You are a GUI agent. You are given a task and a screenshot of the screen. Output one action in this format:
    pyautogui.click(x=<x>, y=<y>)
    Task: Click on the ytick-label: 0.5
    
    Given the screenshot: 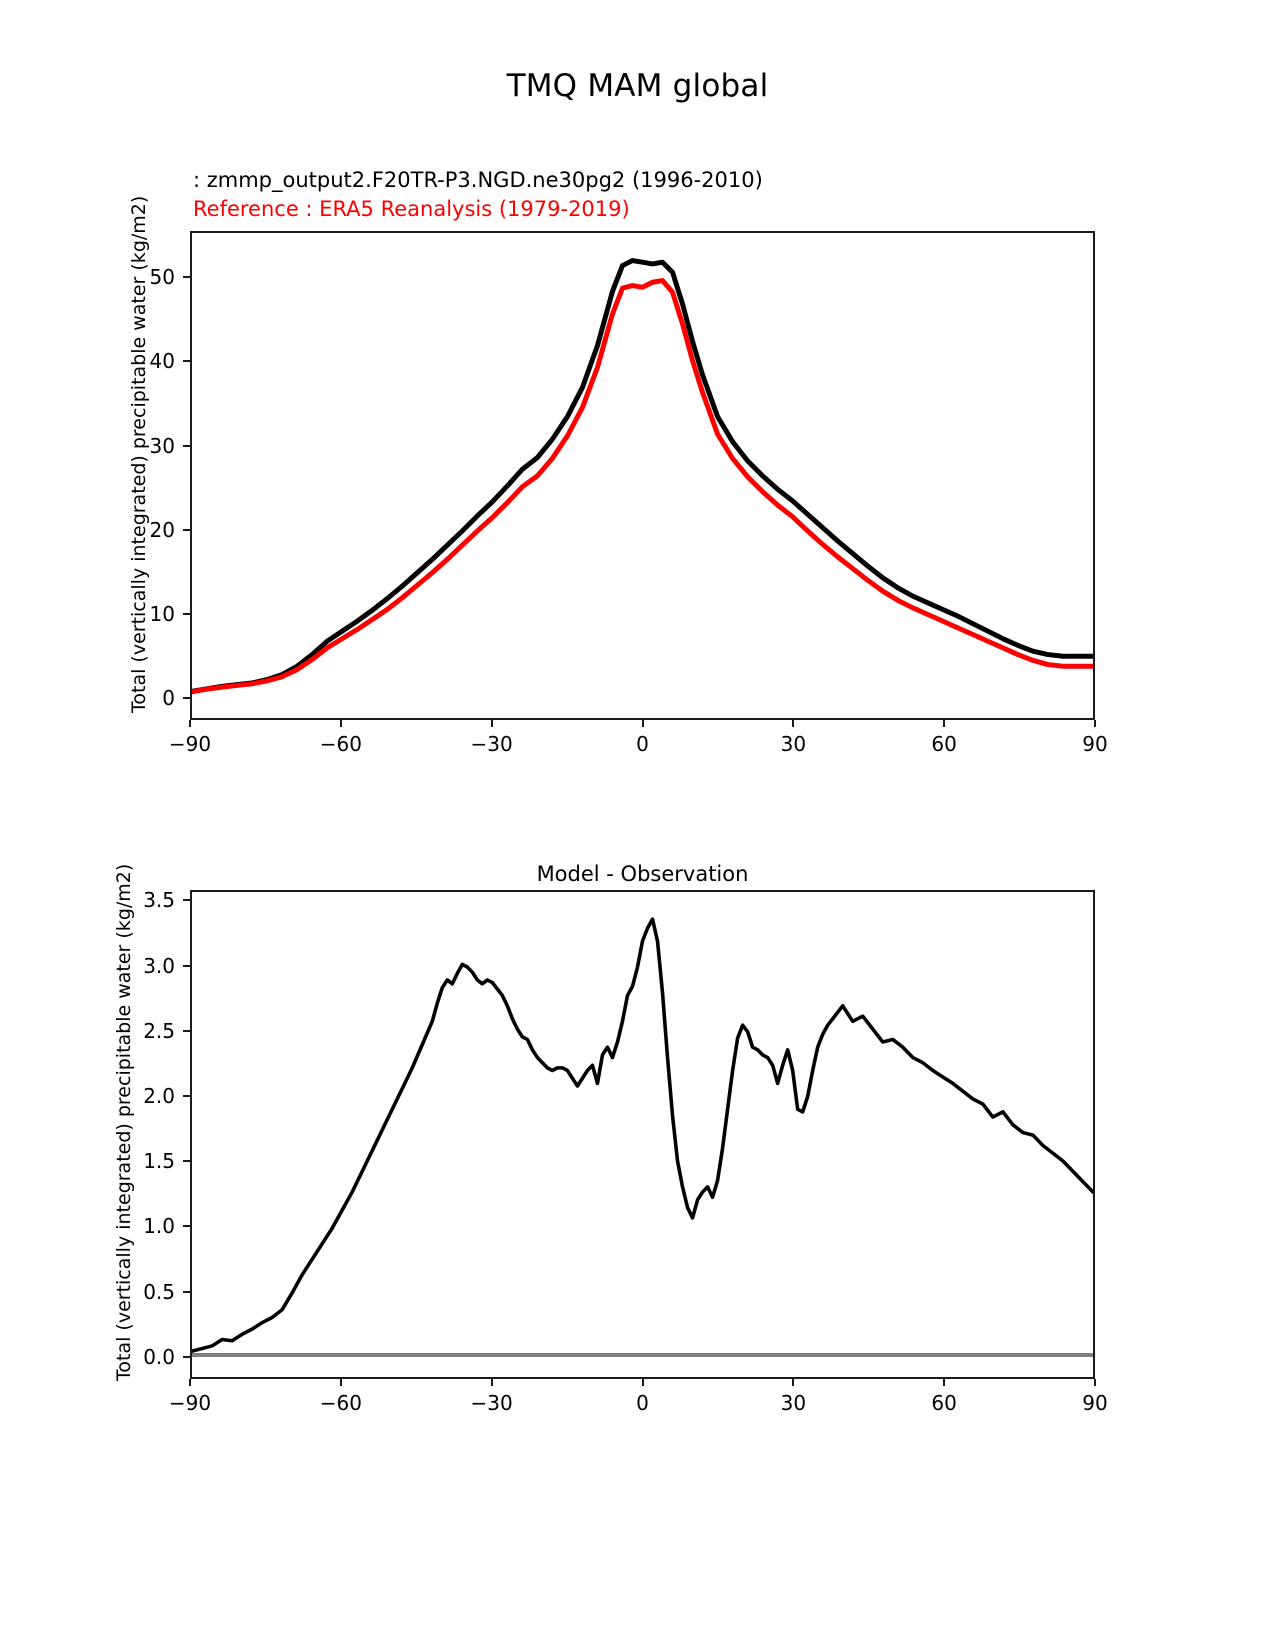 What is the action you would take?
    pyautogui.click(x=159, y=1291)
    